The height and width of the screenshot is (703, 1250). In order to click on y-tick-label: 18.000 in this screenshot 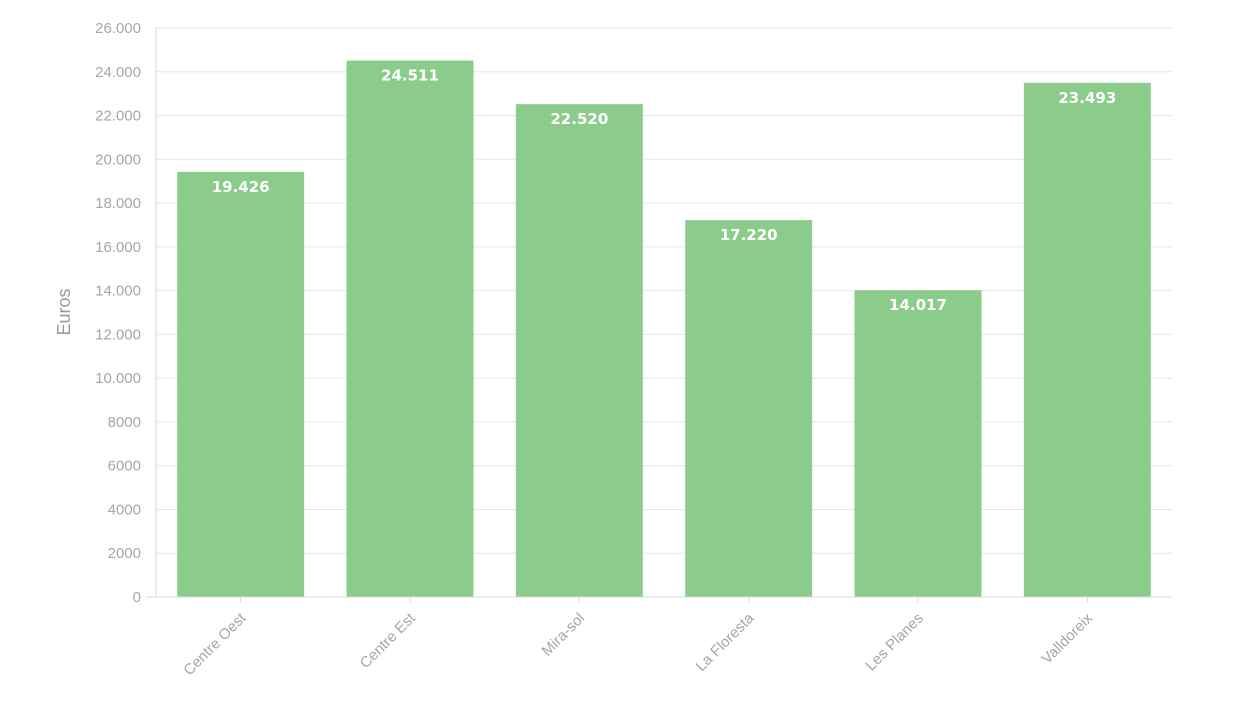, I will do `click(118, 203)`.